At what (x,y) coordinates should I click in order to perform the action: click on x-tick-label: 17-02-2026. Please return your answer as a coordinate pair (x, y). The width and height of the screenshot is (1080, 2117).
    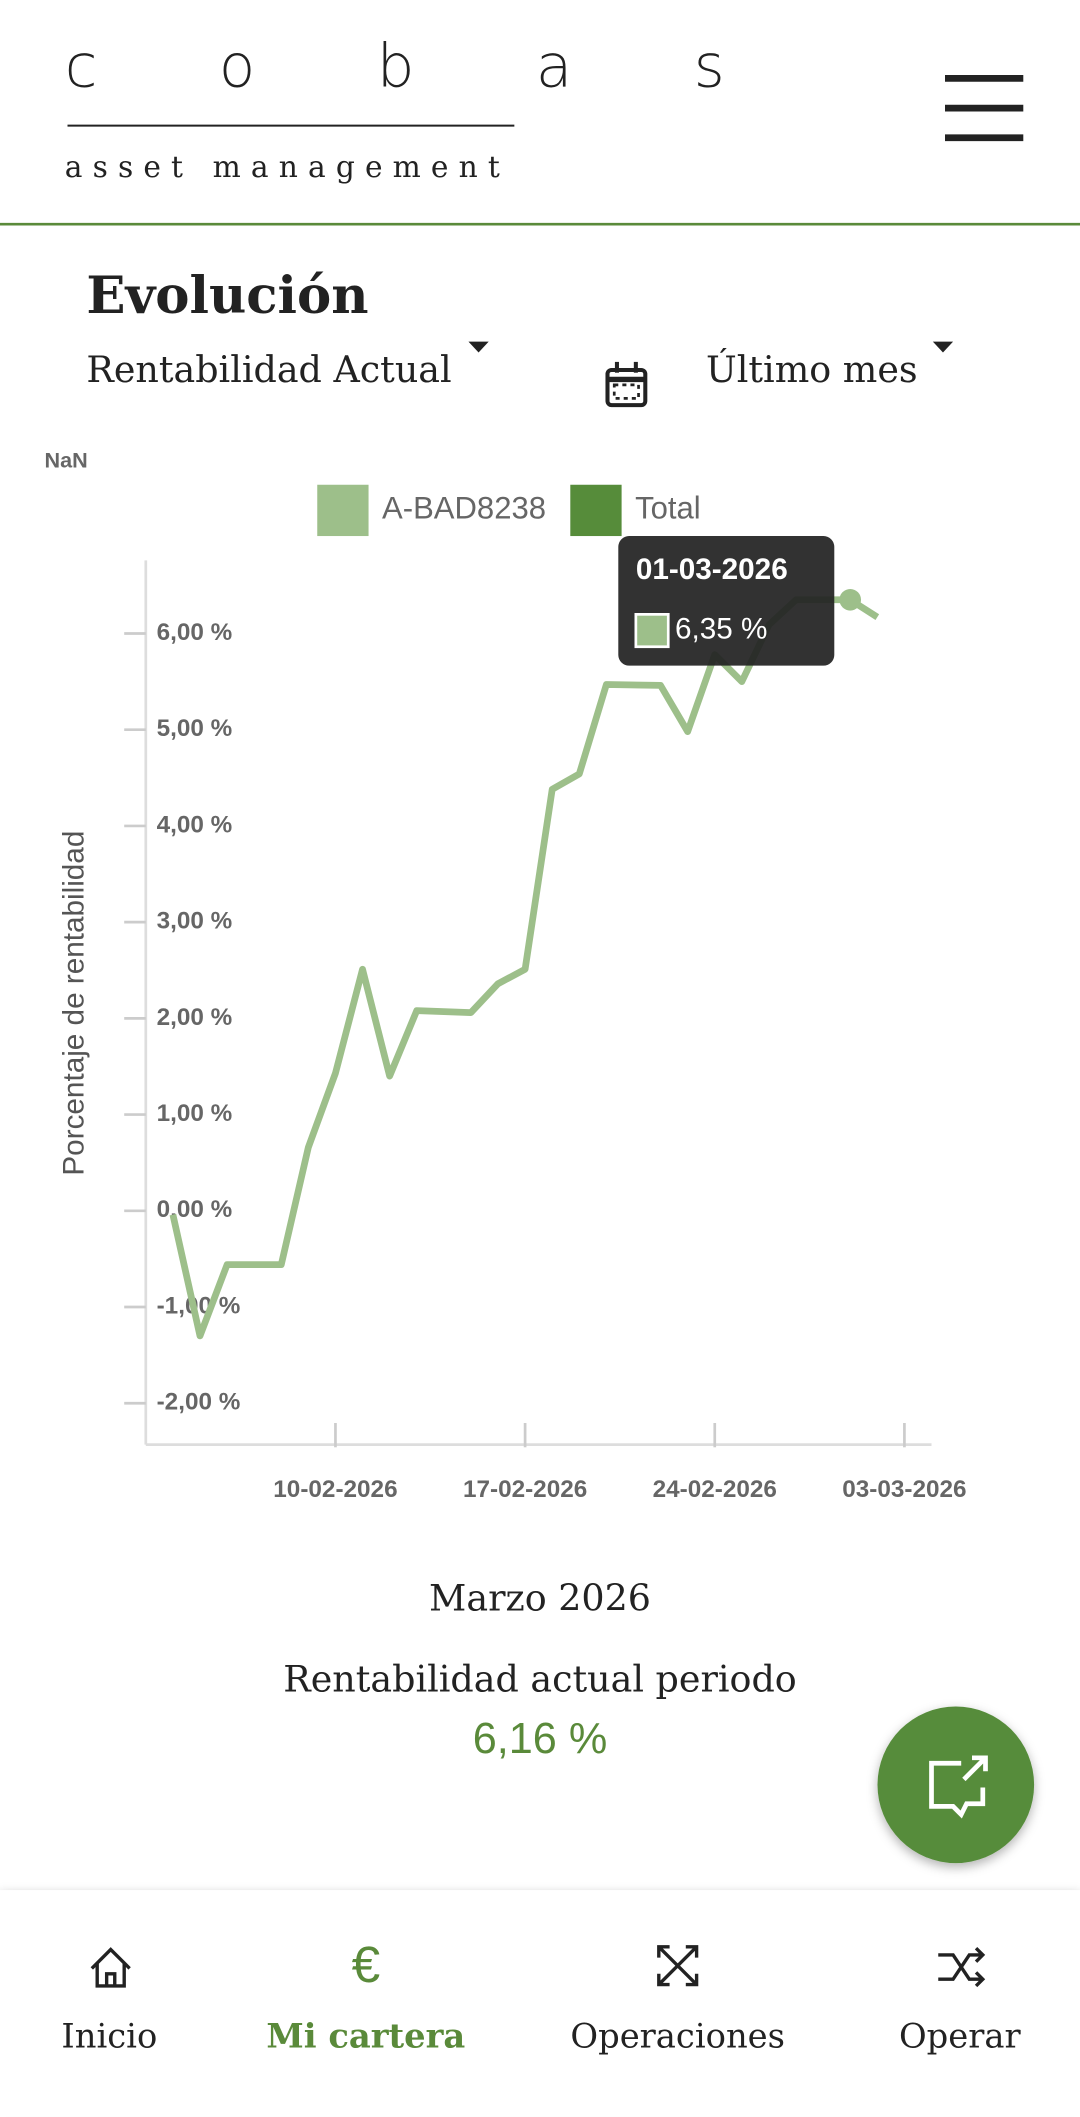
    Looking at the image, I should click on (525, 1489).